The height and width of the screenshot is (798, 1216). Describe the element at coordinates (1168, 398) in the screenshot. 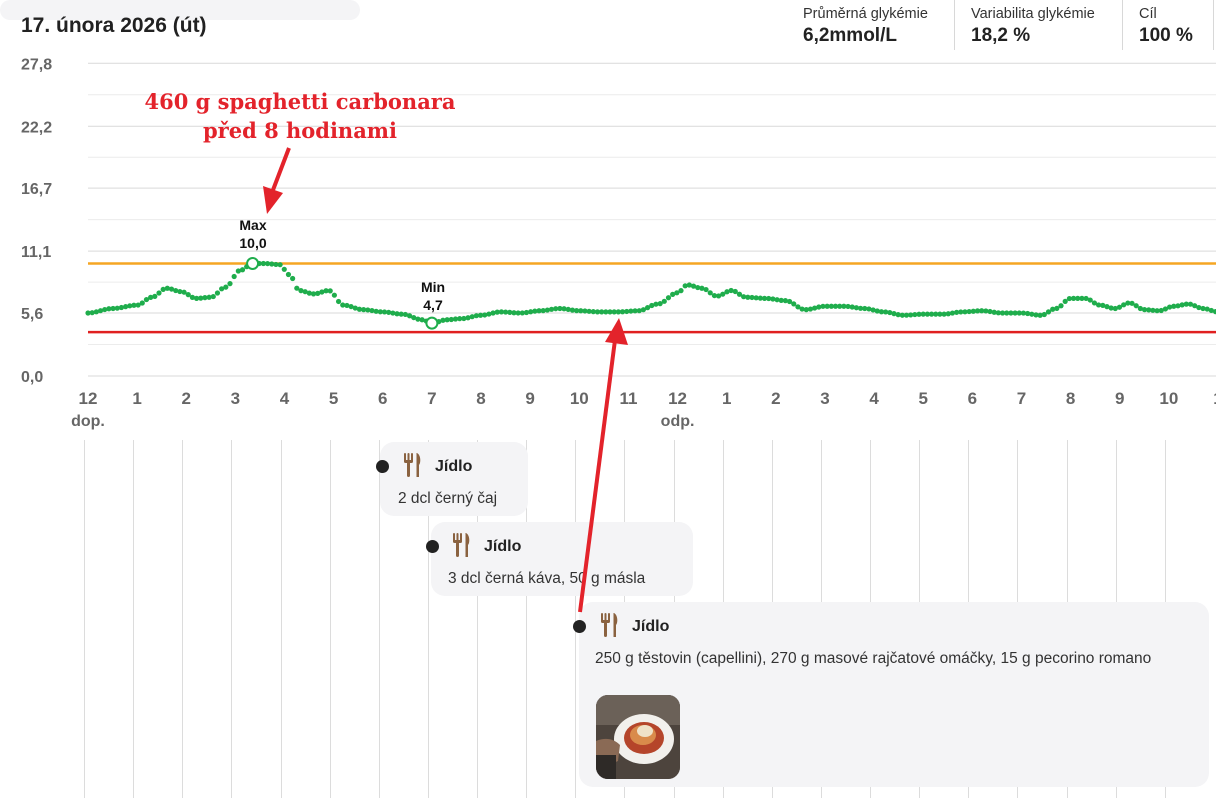

I see `x-tick-label: 10` at that location.